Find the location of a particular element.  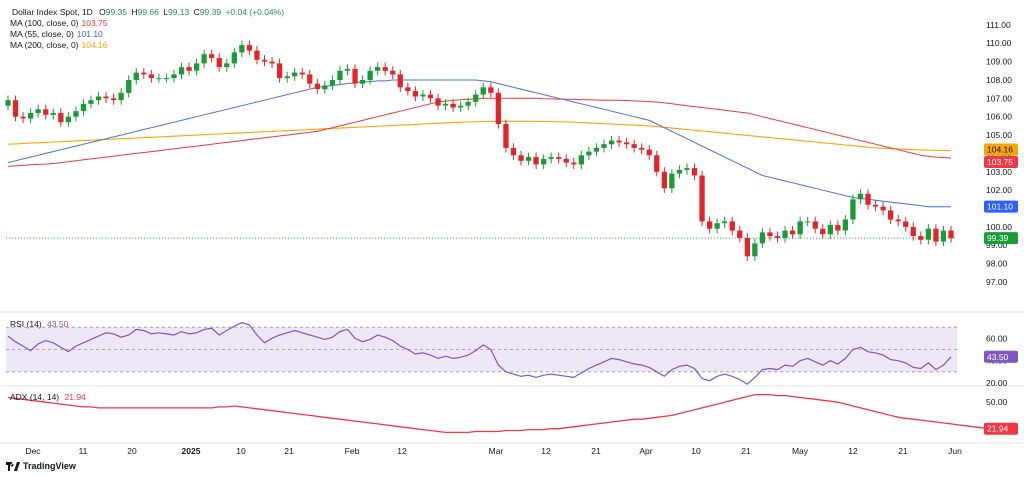

adx-axis-badge: 21.94 is located at coordinates (998, 429).